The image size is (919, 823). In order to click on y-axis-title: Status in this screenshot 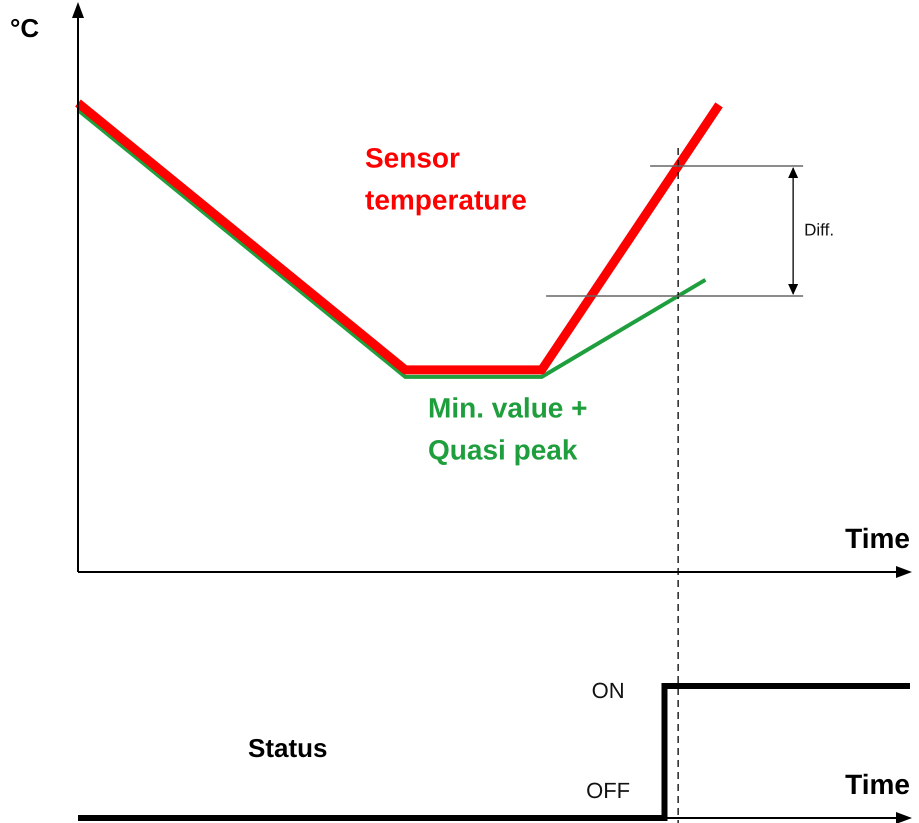, I will do `click(288, 748)`.